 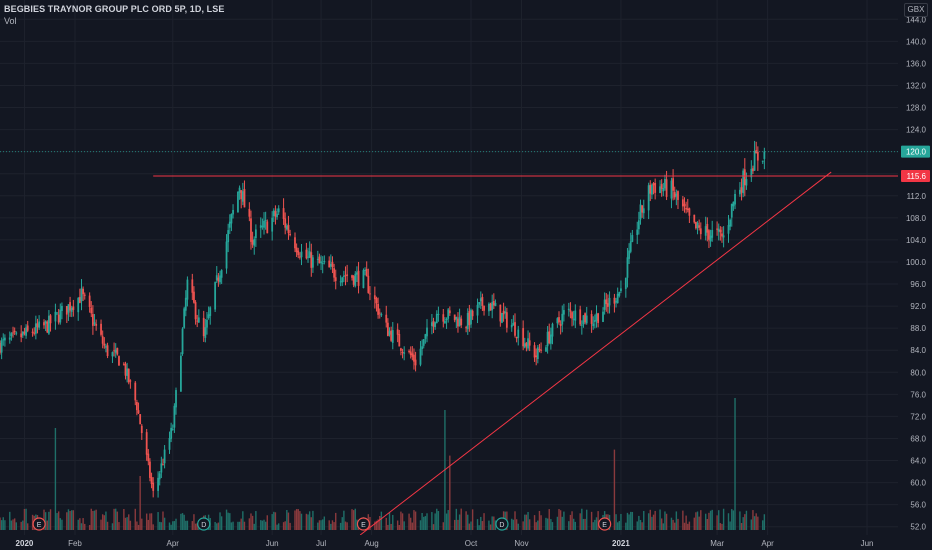 What do you see at coordinates (918, 527) in the screenshot?
I see `price-tick-label: 52.0` at bounding box center [918, 527].